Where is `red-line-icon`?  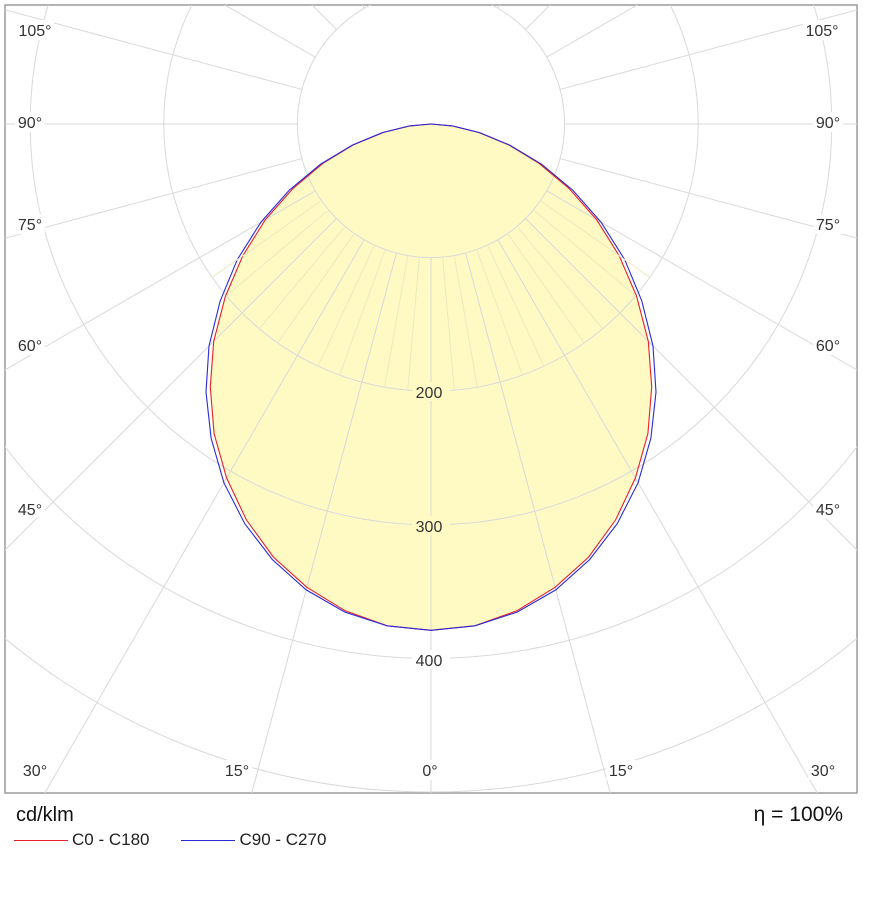
red-line-icon is located at coordinates (41, 840).